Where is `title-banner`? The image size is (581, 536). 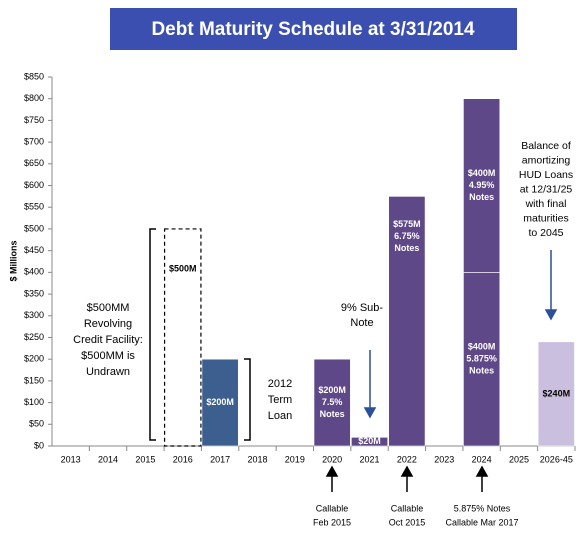 title-banner is located at coordinates (313, 29).